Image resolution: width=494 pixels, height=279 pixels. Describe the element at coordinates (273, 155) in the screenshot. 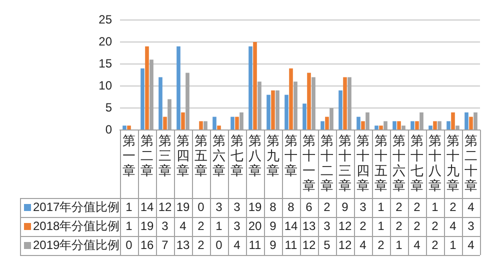

I see `x-tick-label: 第九章` at that location.